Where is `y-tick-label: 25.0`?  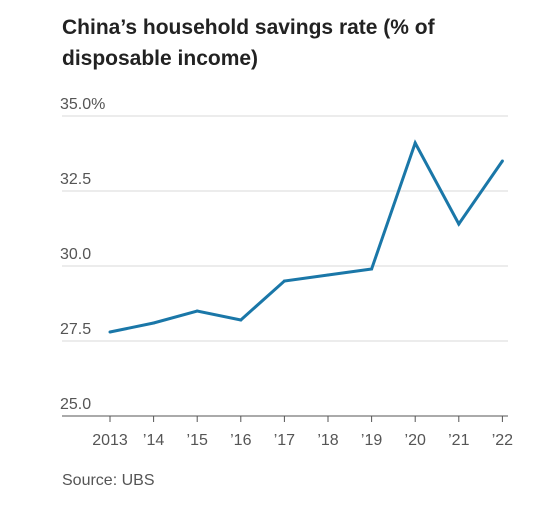 y-tick-label: 25.0 is located at coordinates (75, 404).